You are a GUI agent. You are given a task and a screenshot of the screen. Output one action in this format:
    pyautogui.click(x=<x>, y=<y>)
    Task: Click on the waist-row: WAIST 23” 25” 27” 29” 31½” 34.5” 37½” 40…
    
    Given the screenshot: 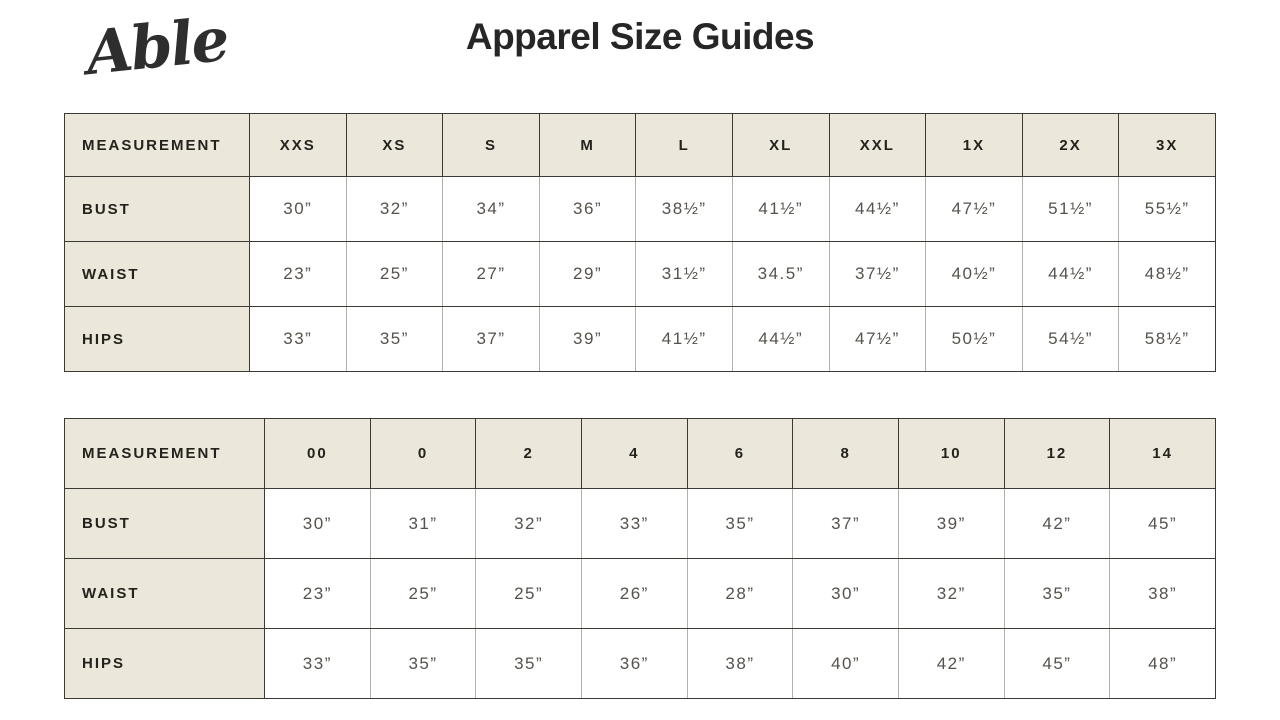 What is the action you would take?
    pyautogui.click(x=640, y=274)
    